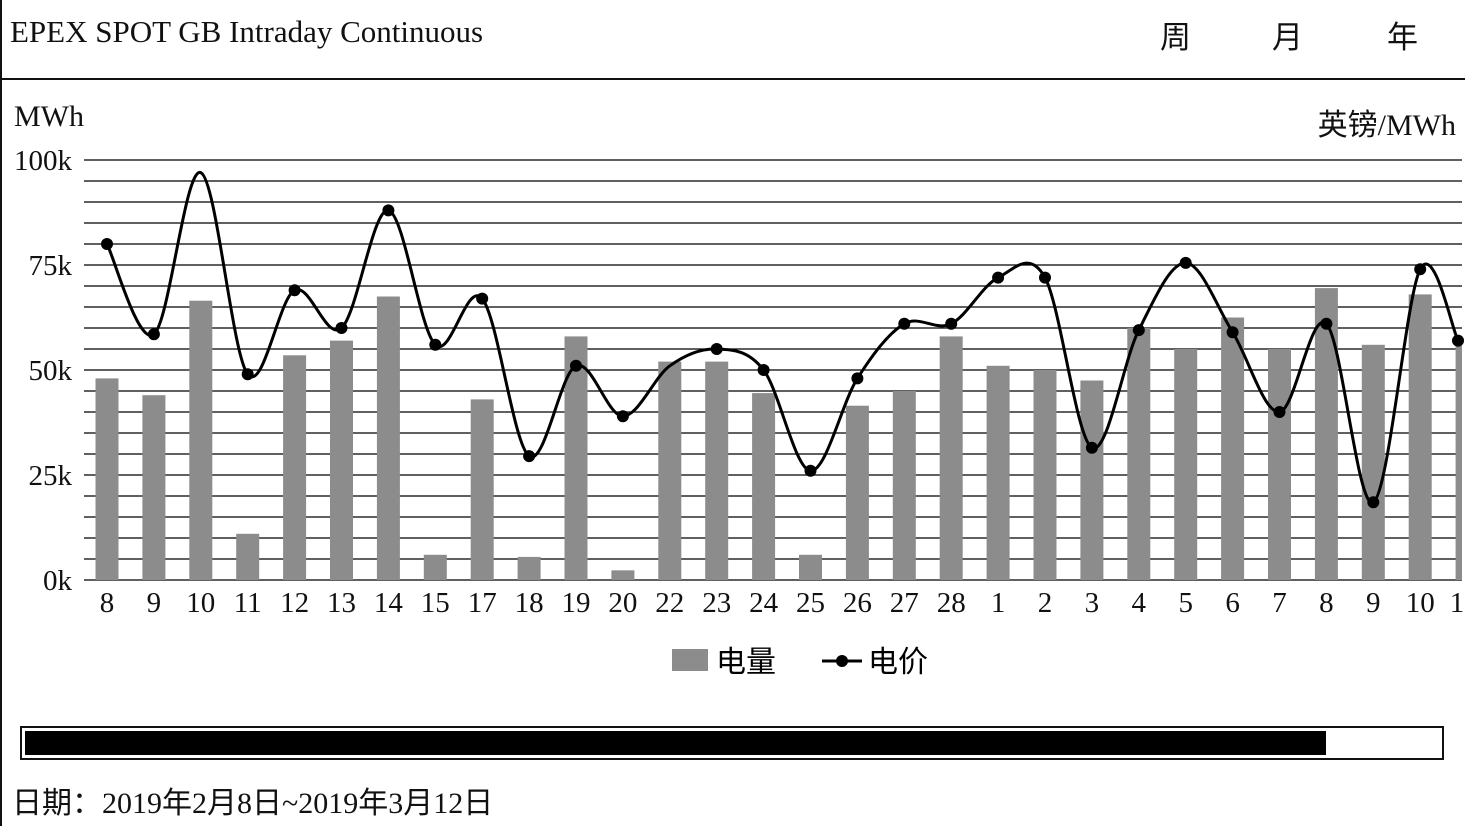 The height and width of the screenshot is (828, 1465). Describe the element at coordinates (951, 603) in the screenshot. I see `x-tick-label: 28` at that location.